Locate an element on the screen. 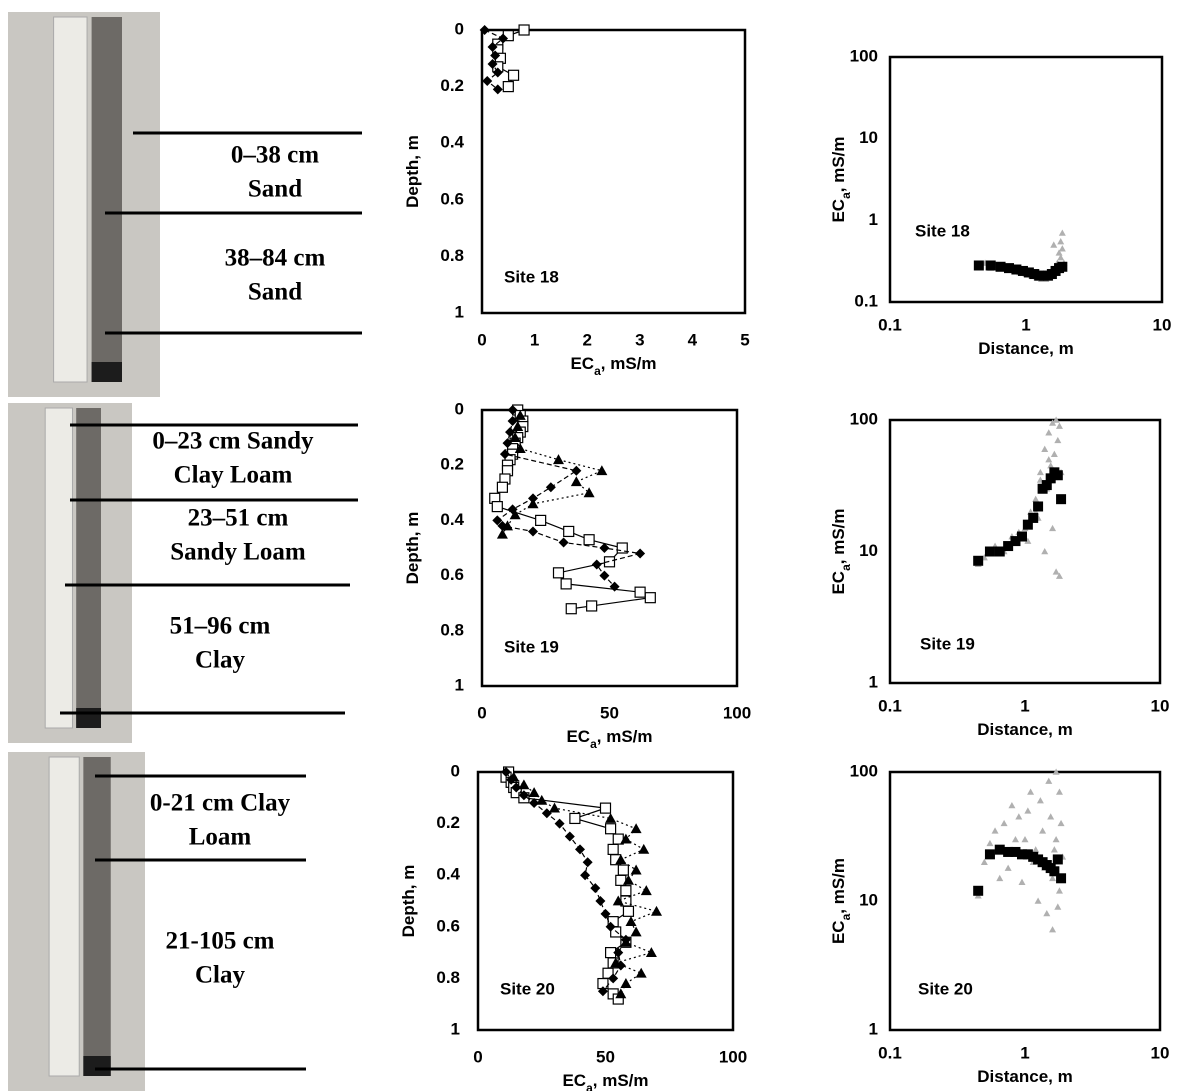 The height and width of the screenshot is (1091, 1177). y-label-unit: , mS/m is located at coordinates (838, 536).